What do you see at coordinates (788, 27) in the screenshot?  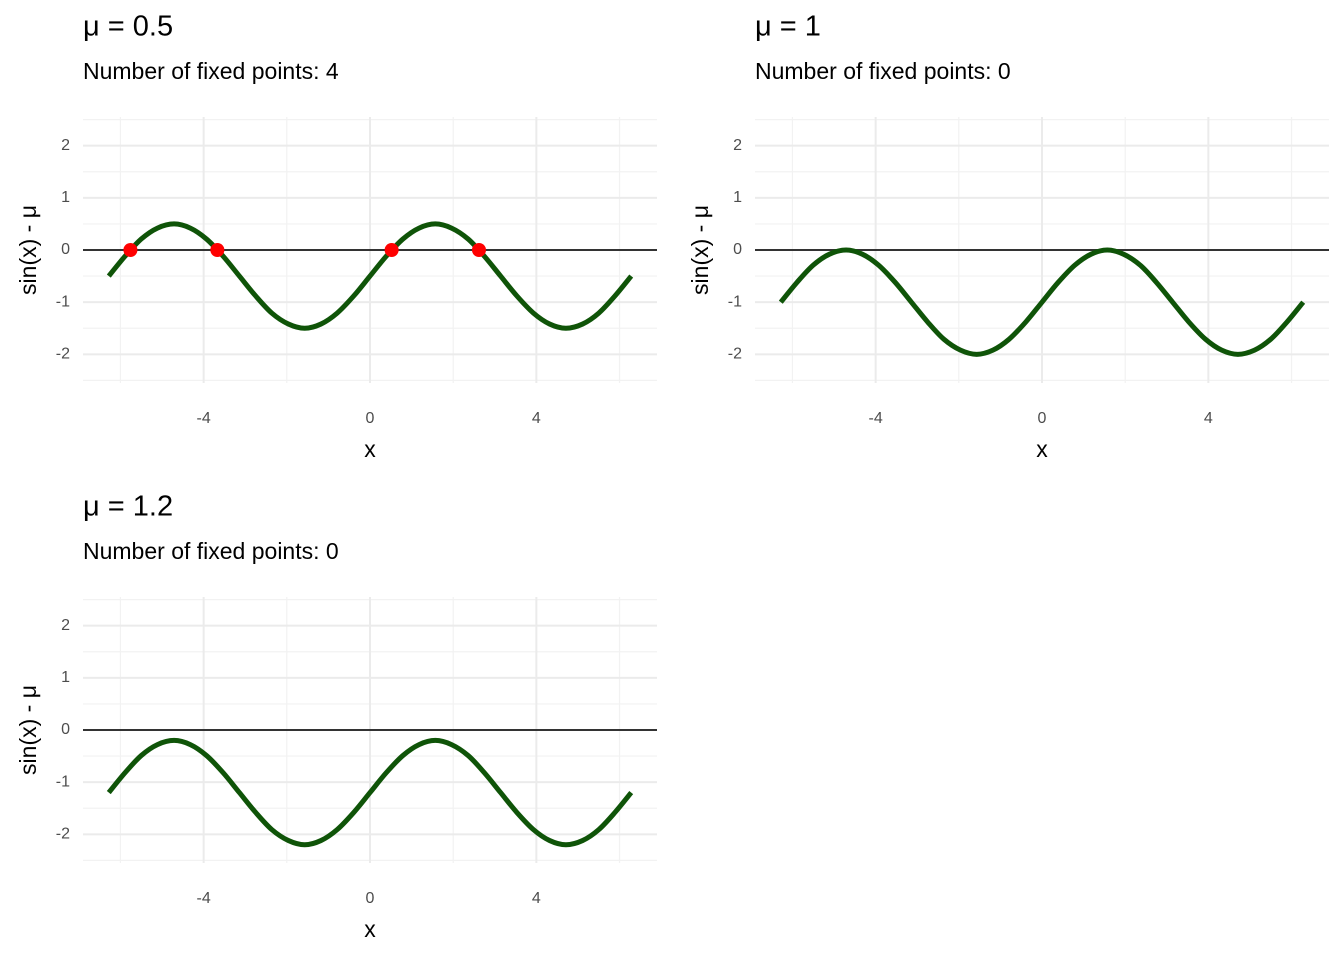 I see `panel-title: μ = 1` at bounding box center [788, 27].